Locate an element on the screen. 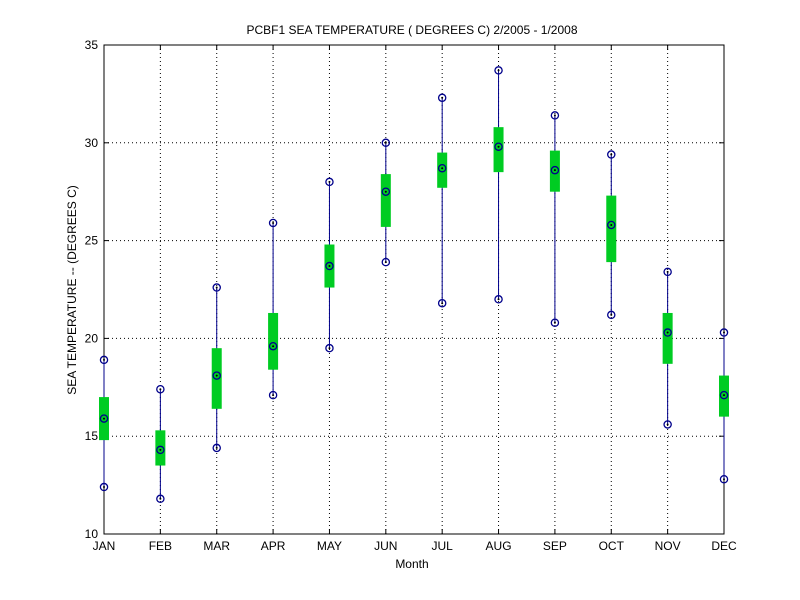 The image size is (800, 600). box-jan is located at coordinates (104, 423).